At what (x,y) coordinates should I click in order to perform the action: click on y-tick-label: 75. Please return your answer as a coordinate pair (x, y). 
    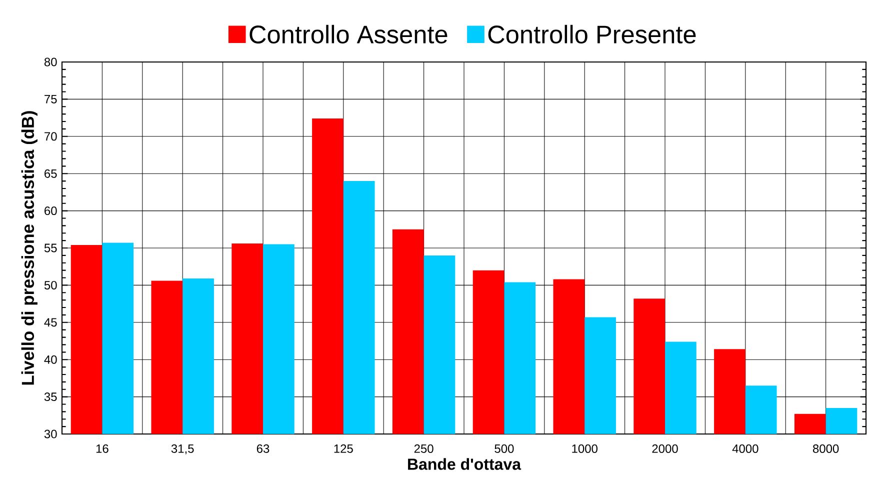
    Looking at the image, I should click on (50, 99).